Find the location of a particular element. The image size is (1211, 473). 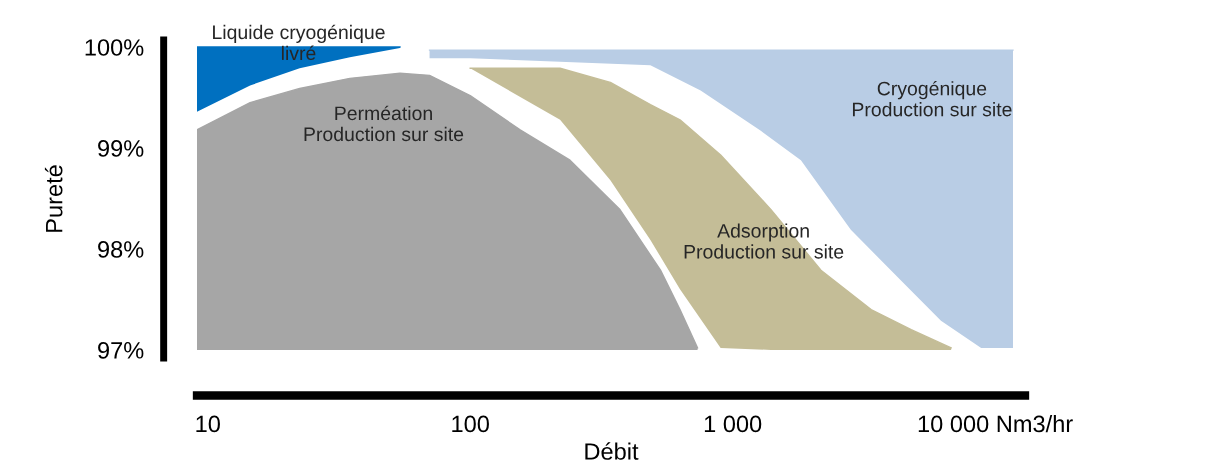

y-tick-label: 98% is located at coordinates (121, 249).